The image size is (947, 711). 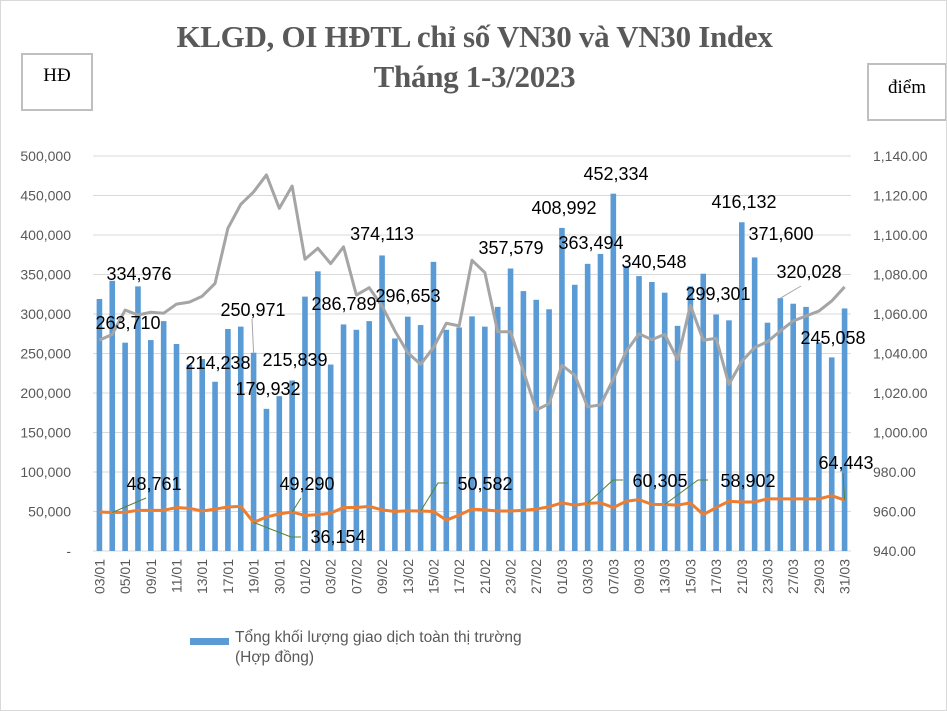 I want to click on y-left-tick-label: 50,000, so click(x=49, y=512).